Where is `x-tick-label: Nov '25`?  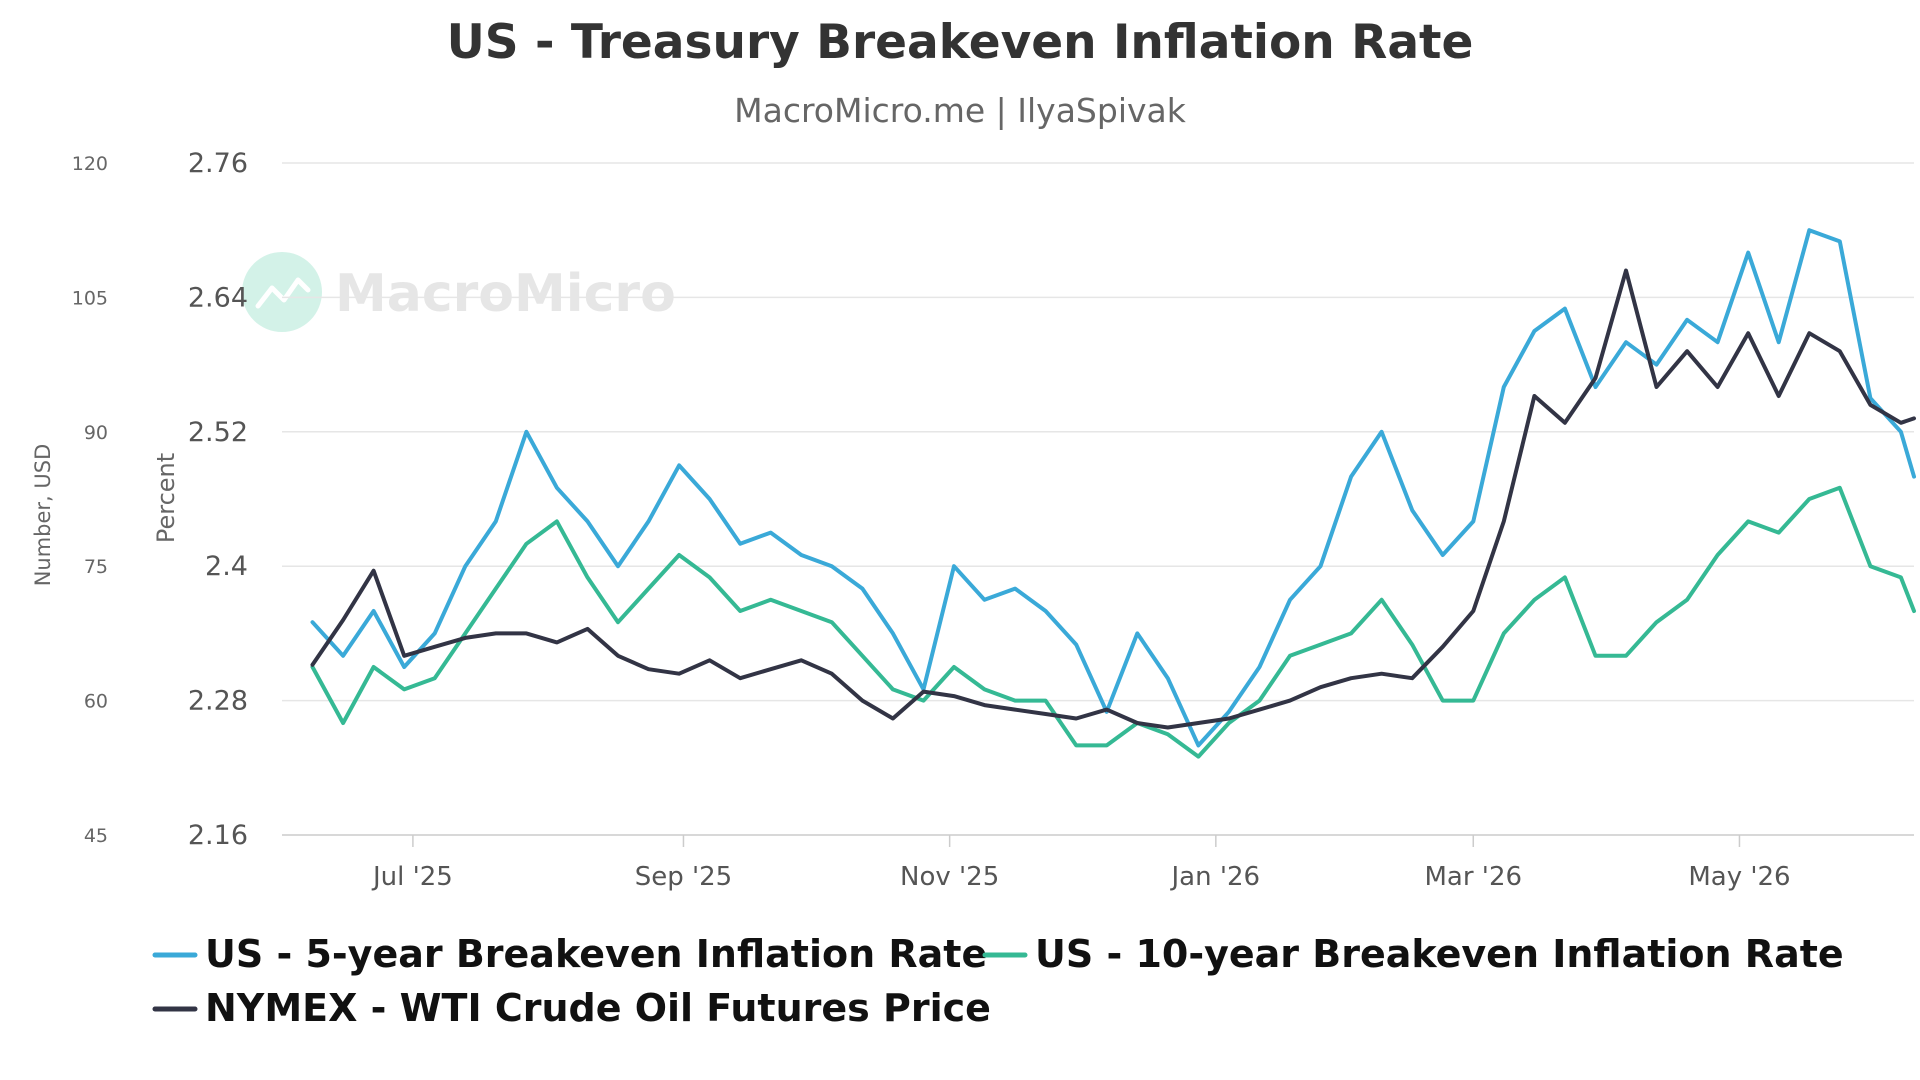 x-tick-label: Nov '25 is located at coordinates (949, 877).